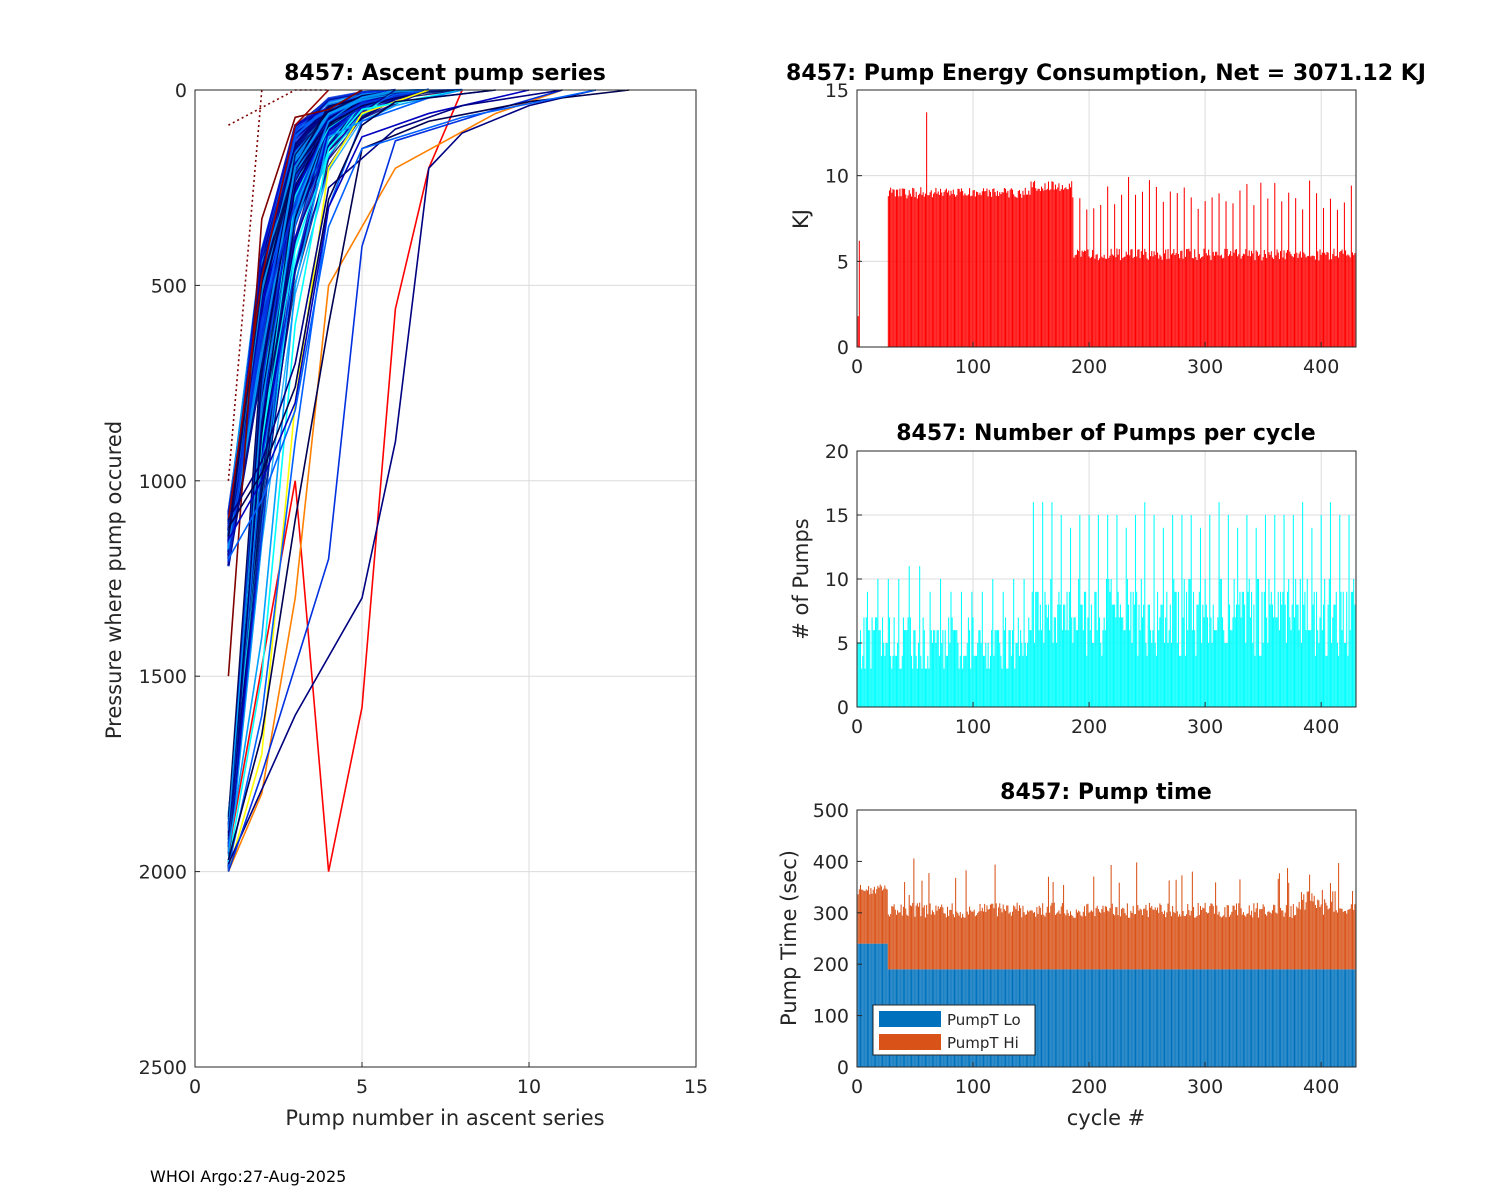 This screenshot has height=1204, width=1500. I want to click on pumptime-ytick-label: 500, so click(831, 811).